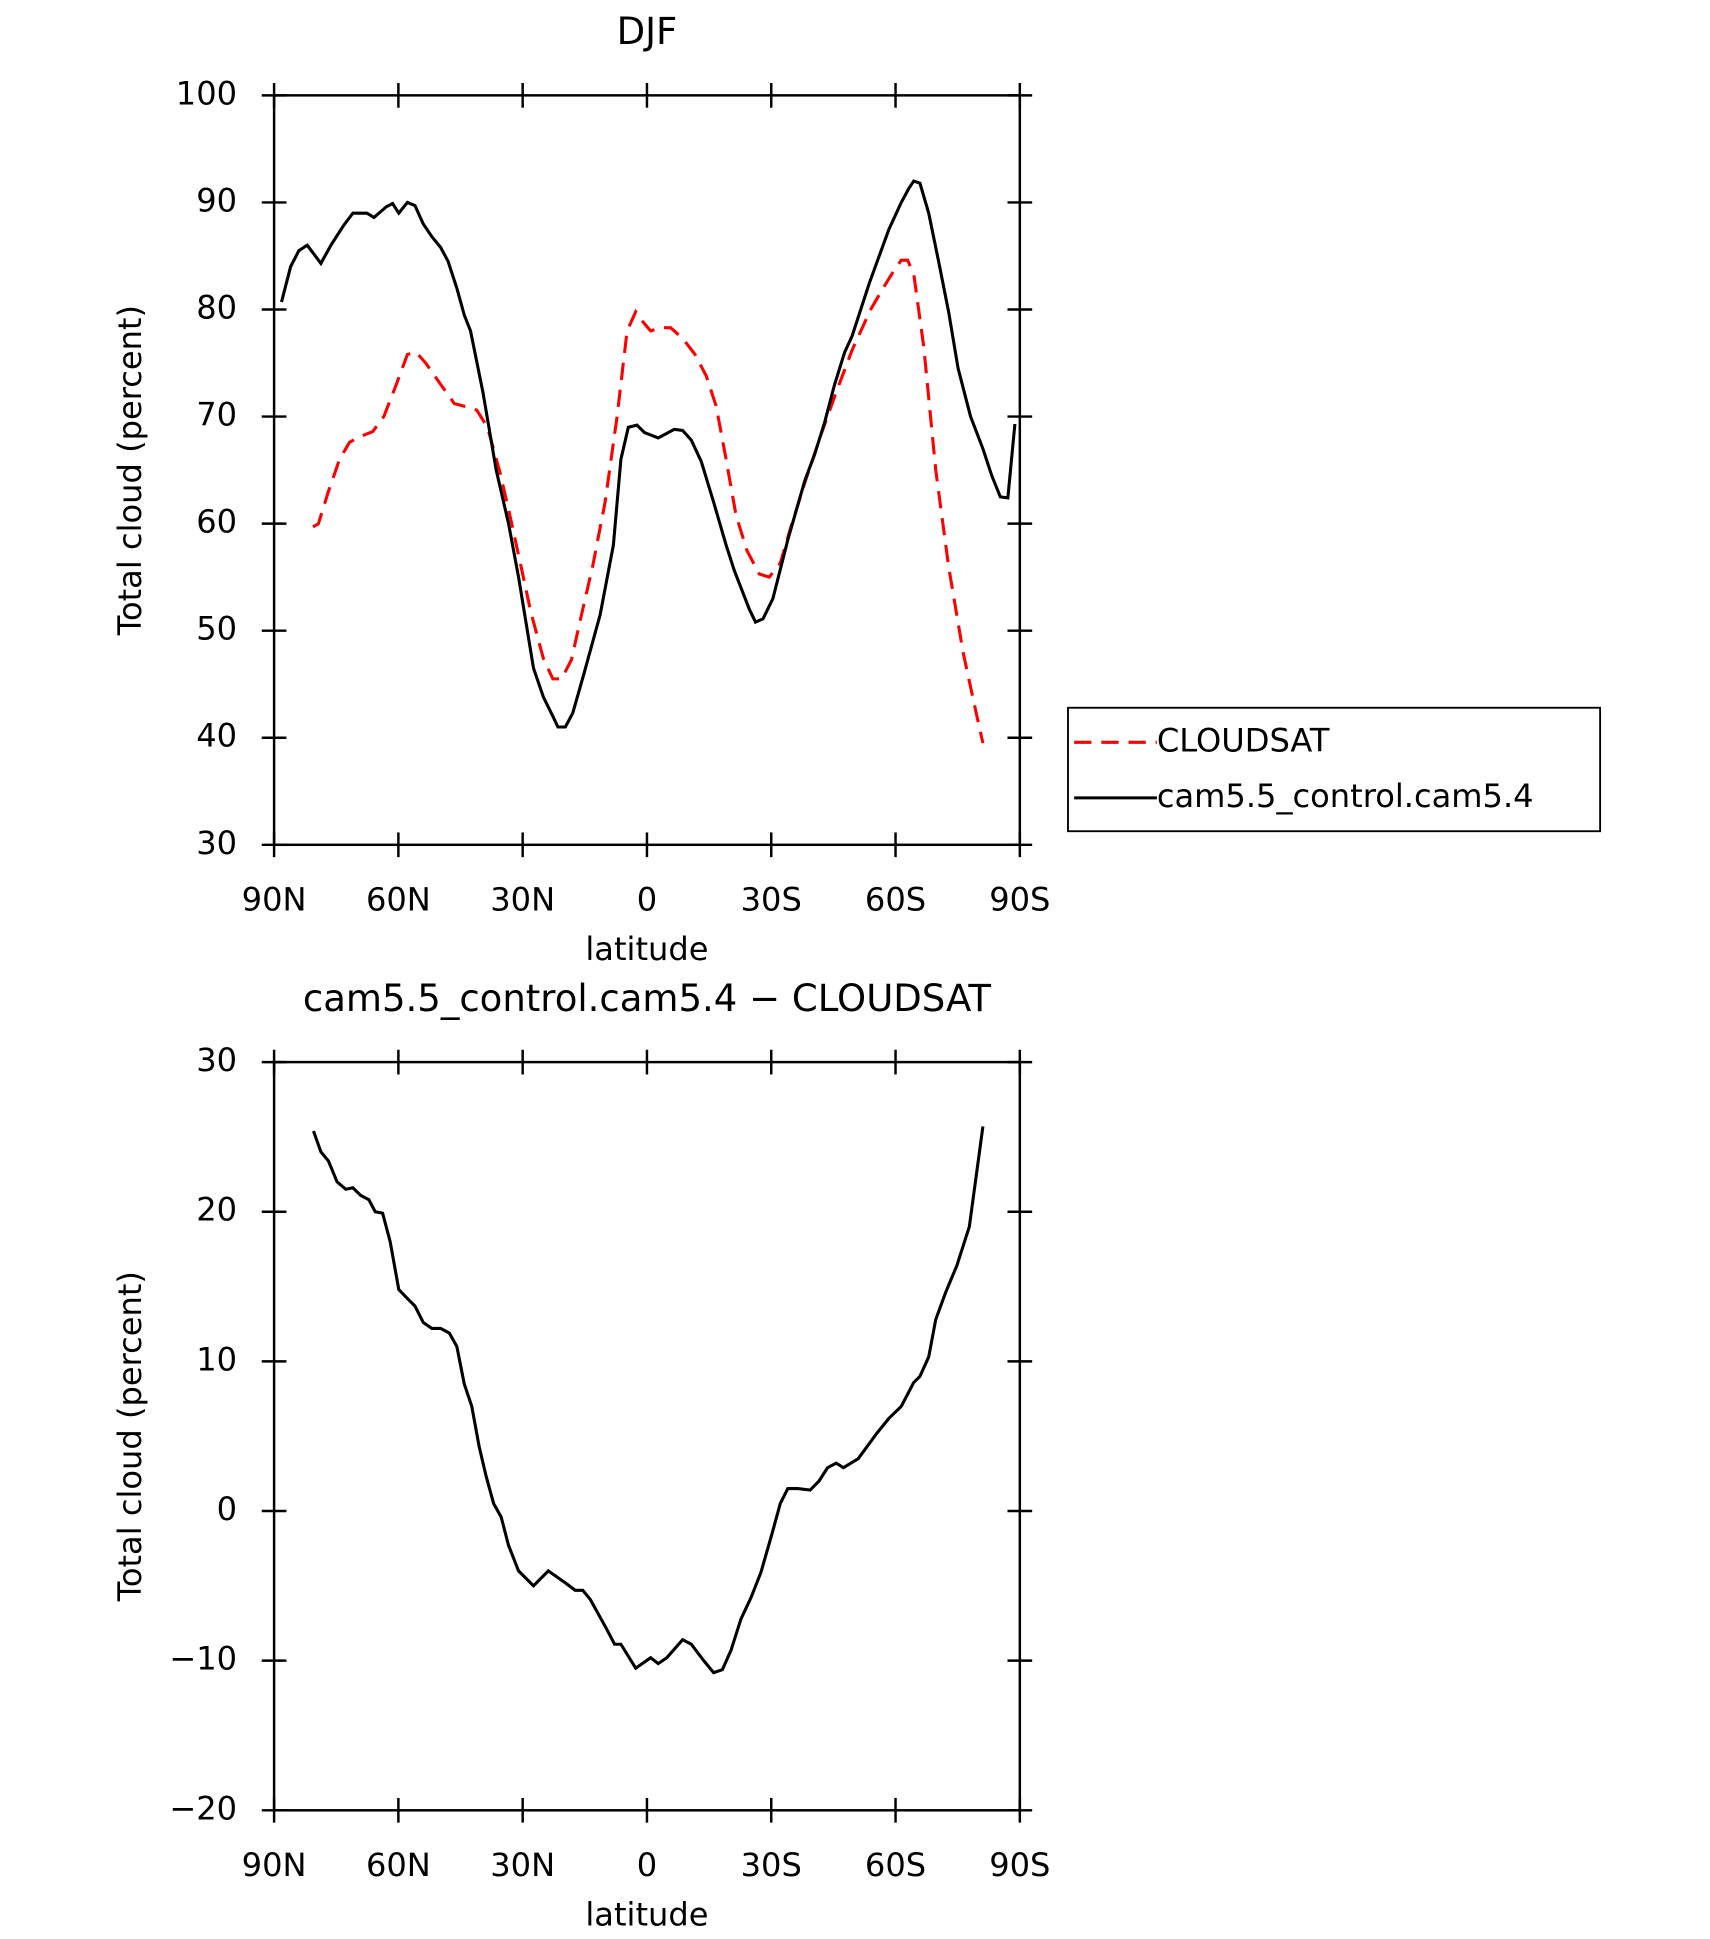 The height and width of the screenshot is (1939, 1710). I want to click on chart-title: DJF, so click(647, 31).